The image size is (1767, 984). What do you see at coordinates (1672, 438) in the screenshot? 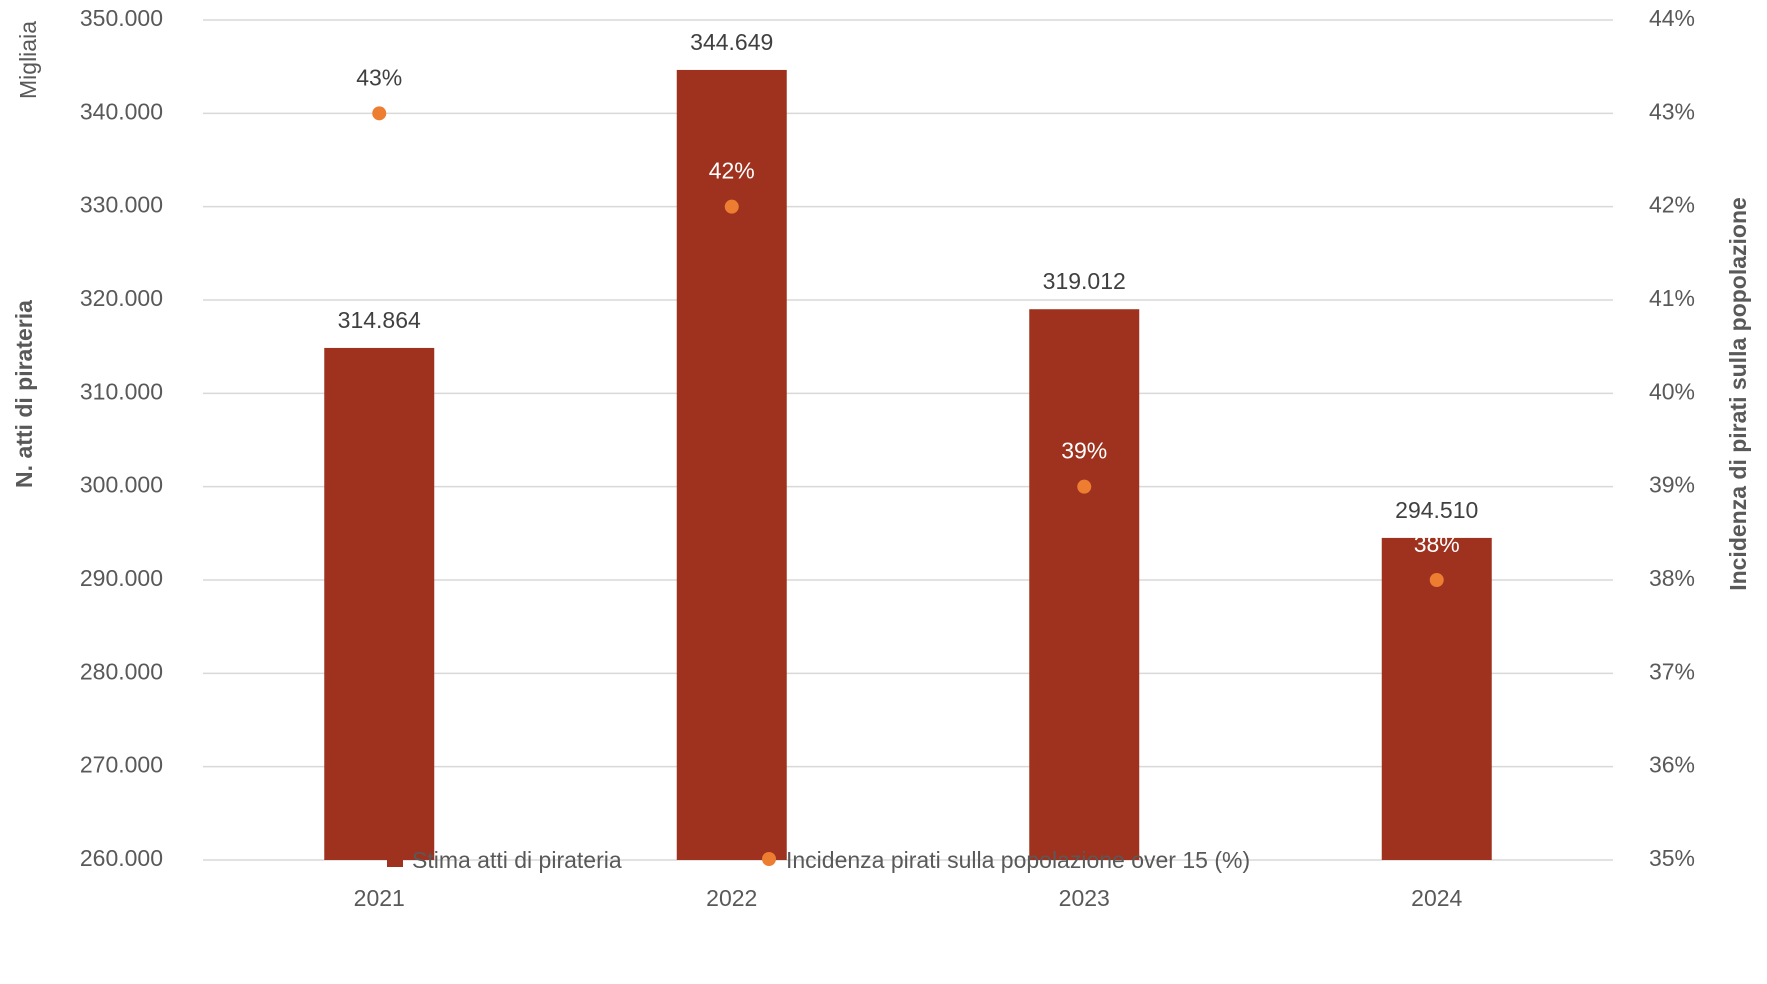
I see `right-axis-ticks: 35% 36% 37% 38% 39% 40% 41% 42% 43% 44%` at bounding box center [1672, 438].